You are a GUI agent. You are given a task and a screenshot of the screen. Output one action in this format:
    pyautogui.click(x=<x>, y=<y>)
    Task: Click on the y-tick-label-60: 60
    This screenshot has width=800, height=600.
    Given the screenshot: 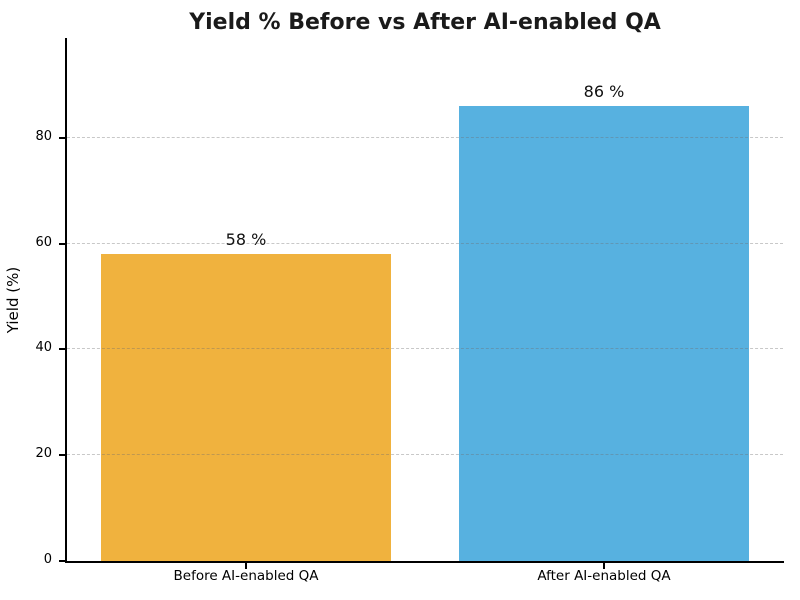 What is the action you would take?
    pyautogui.click(x=43, y=242)
    